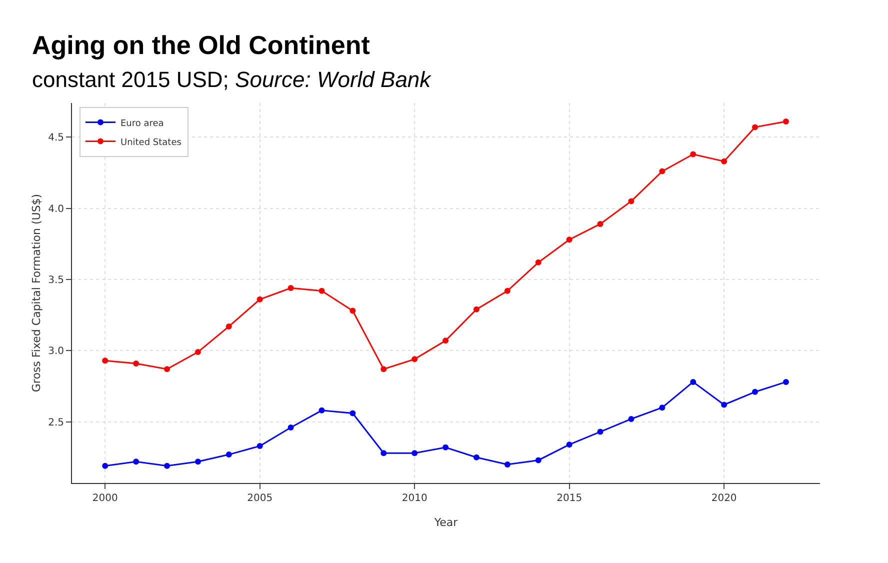  What do you see at coordinates (151, 143) in the screenshot?
I see `legend-label: United States` at bounding box center [151, 143].